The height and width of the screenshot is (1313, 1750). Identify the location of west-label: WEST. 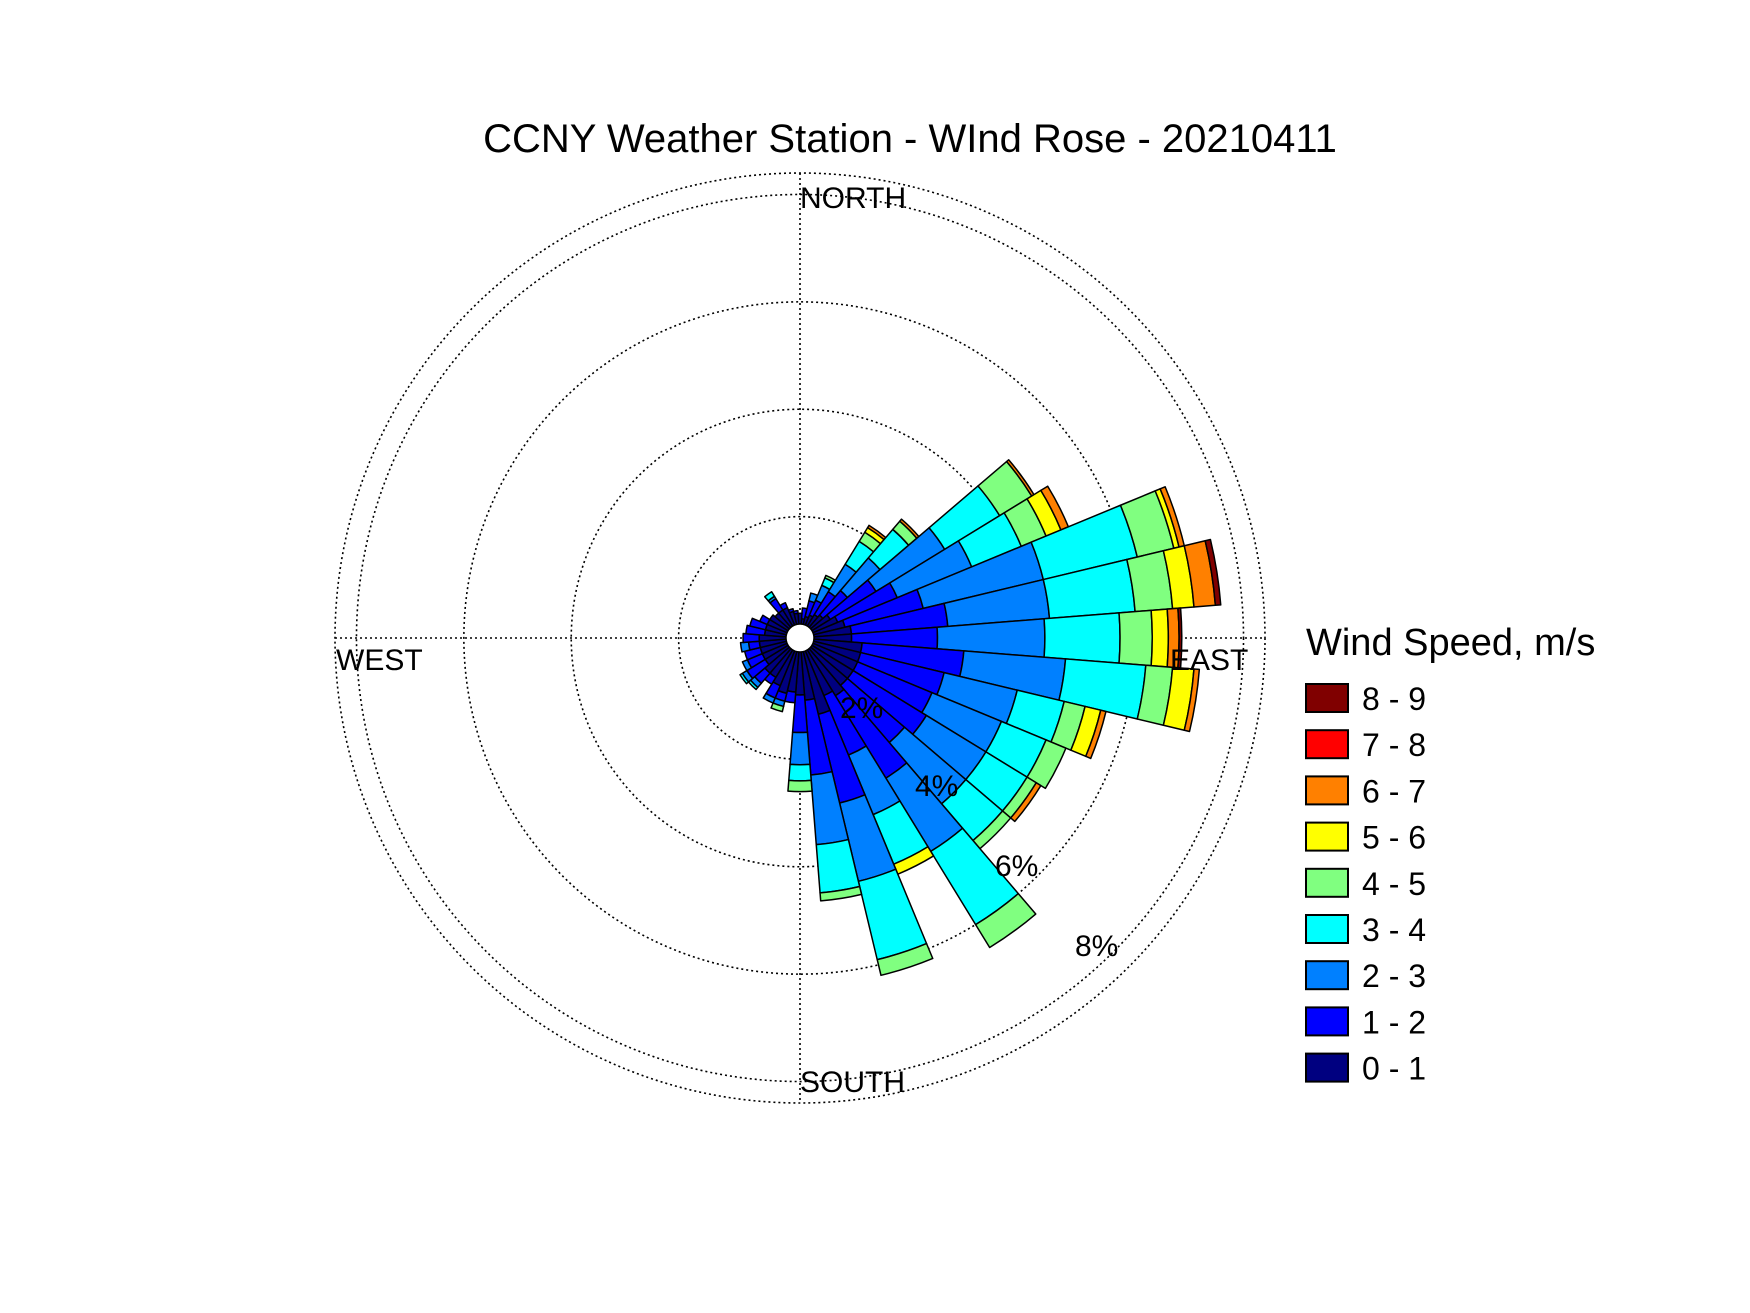
(379, 660).